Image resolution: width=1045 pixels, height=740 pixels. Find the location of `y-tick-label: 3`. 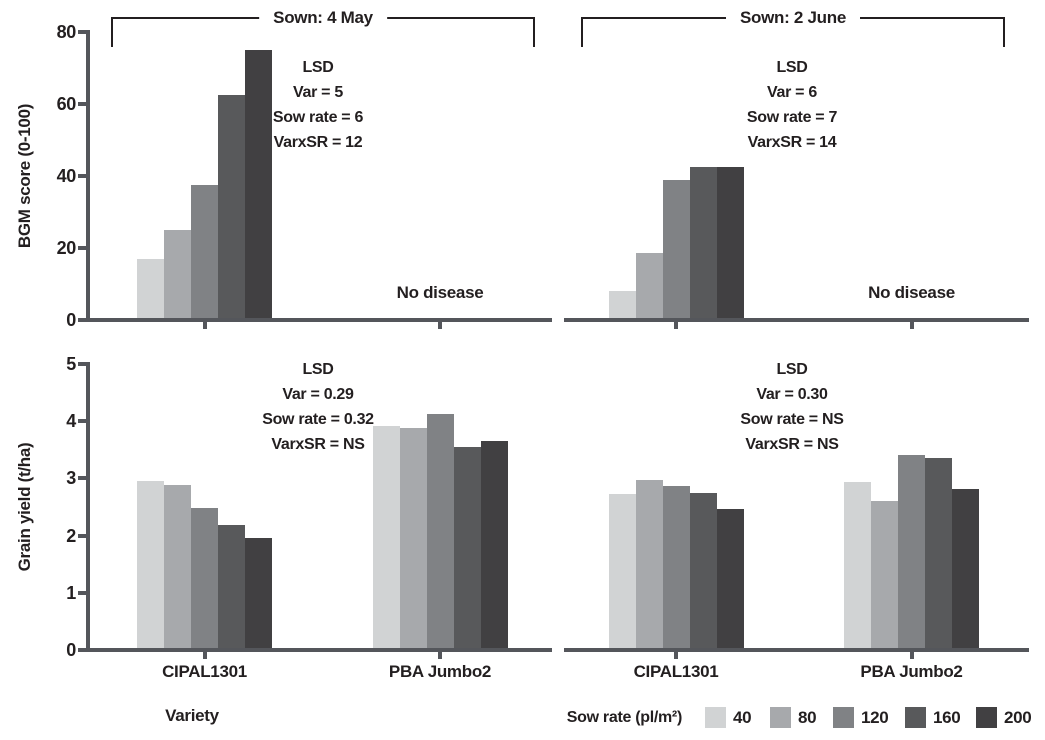

y-tick-label: 3 is located at coordinates (71, 478).